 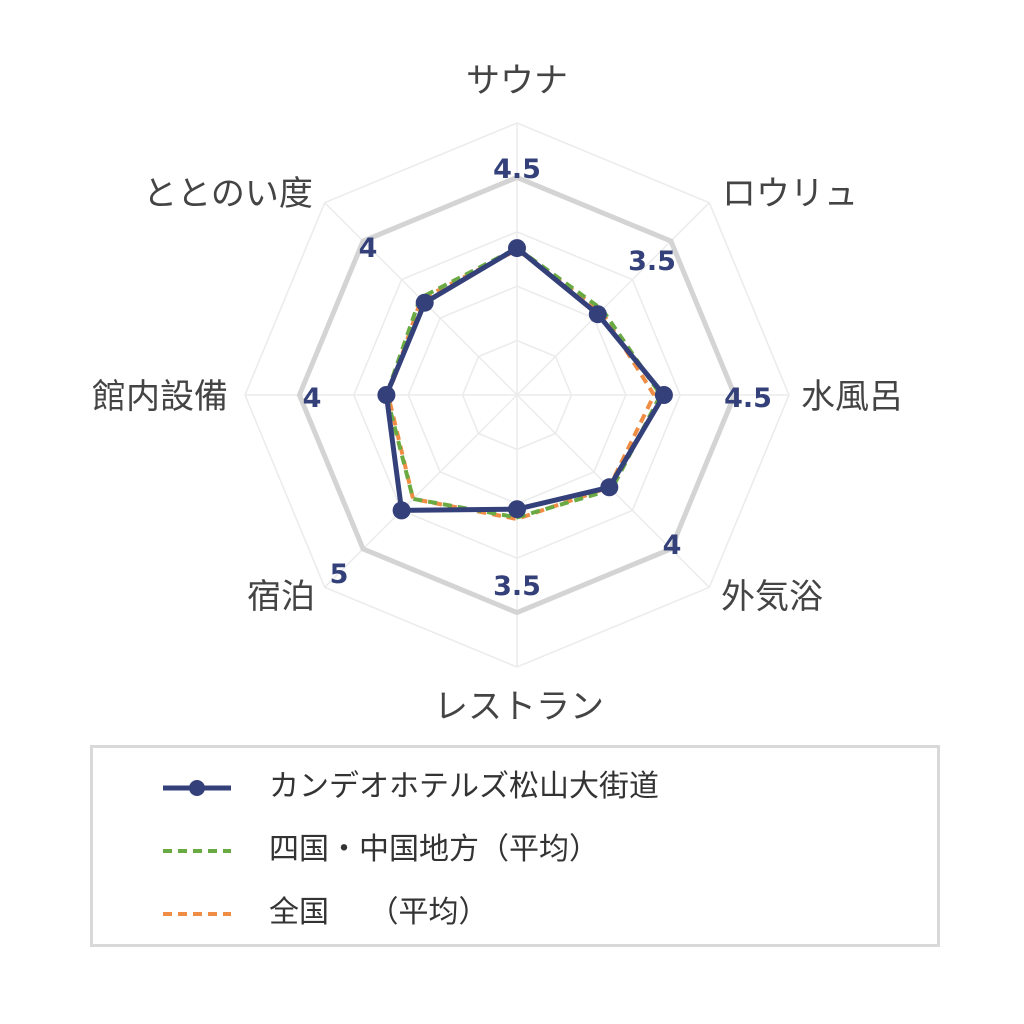 What do you see at coordinates (368, 248) in the screenshot?
I see `value-label-8: 4` at bounding box center [368, 248].